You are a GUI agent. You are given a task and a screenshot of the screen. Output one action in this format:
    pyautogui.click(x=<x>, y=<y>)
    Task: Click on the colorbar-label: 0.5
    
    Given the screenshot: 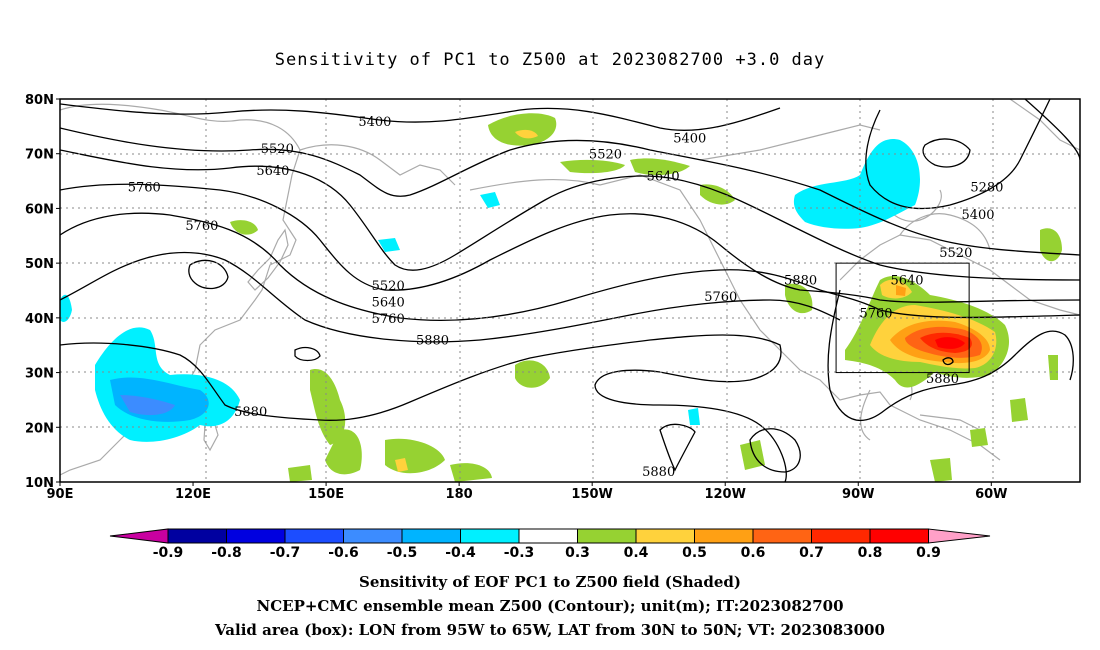 What is the action you would take?
    pyautogui.click(x=694, y=553)
    